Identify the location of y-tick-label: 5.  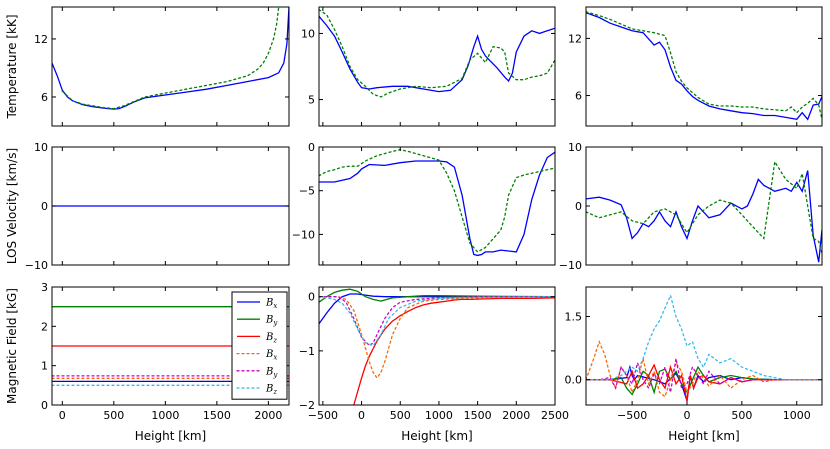
(311, 100).